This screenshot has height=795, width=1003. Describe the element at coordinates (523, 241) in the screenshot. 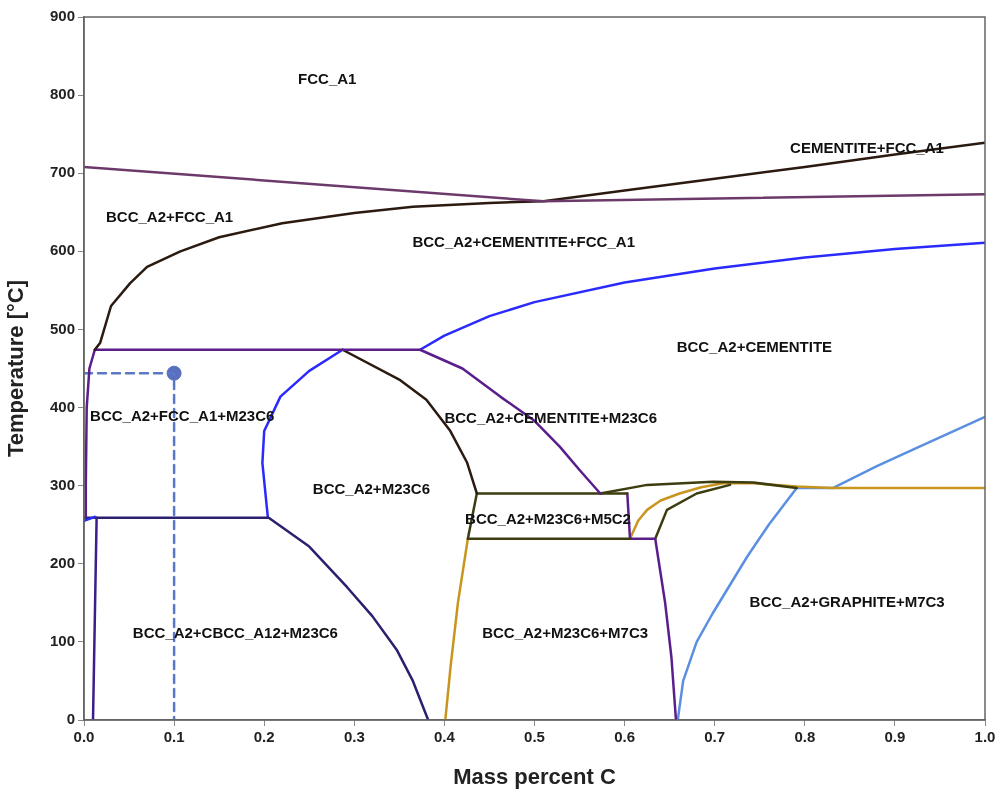

I see `annotation: BCC_A2+CEMENTITE+FCC_A1` at that location.